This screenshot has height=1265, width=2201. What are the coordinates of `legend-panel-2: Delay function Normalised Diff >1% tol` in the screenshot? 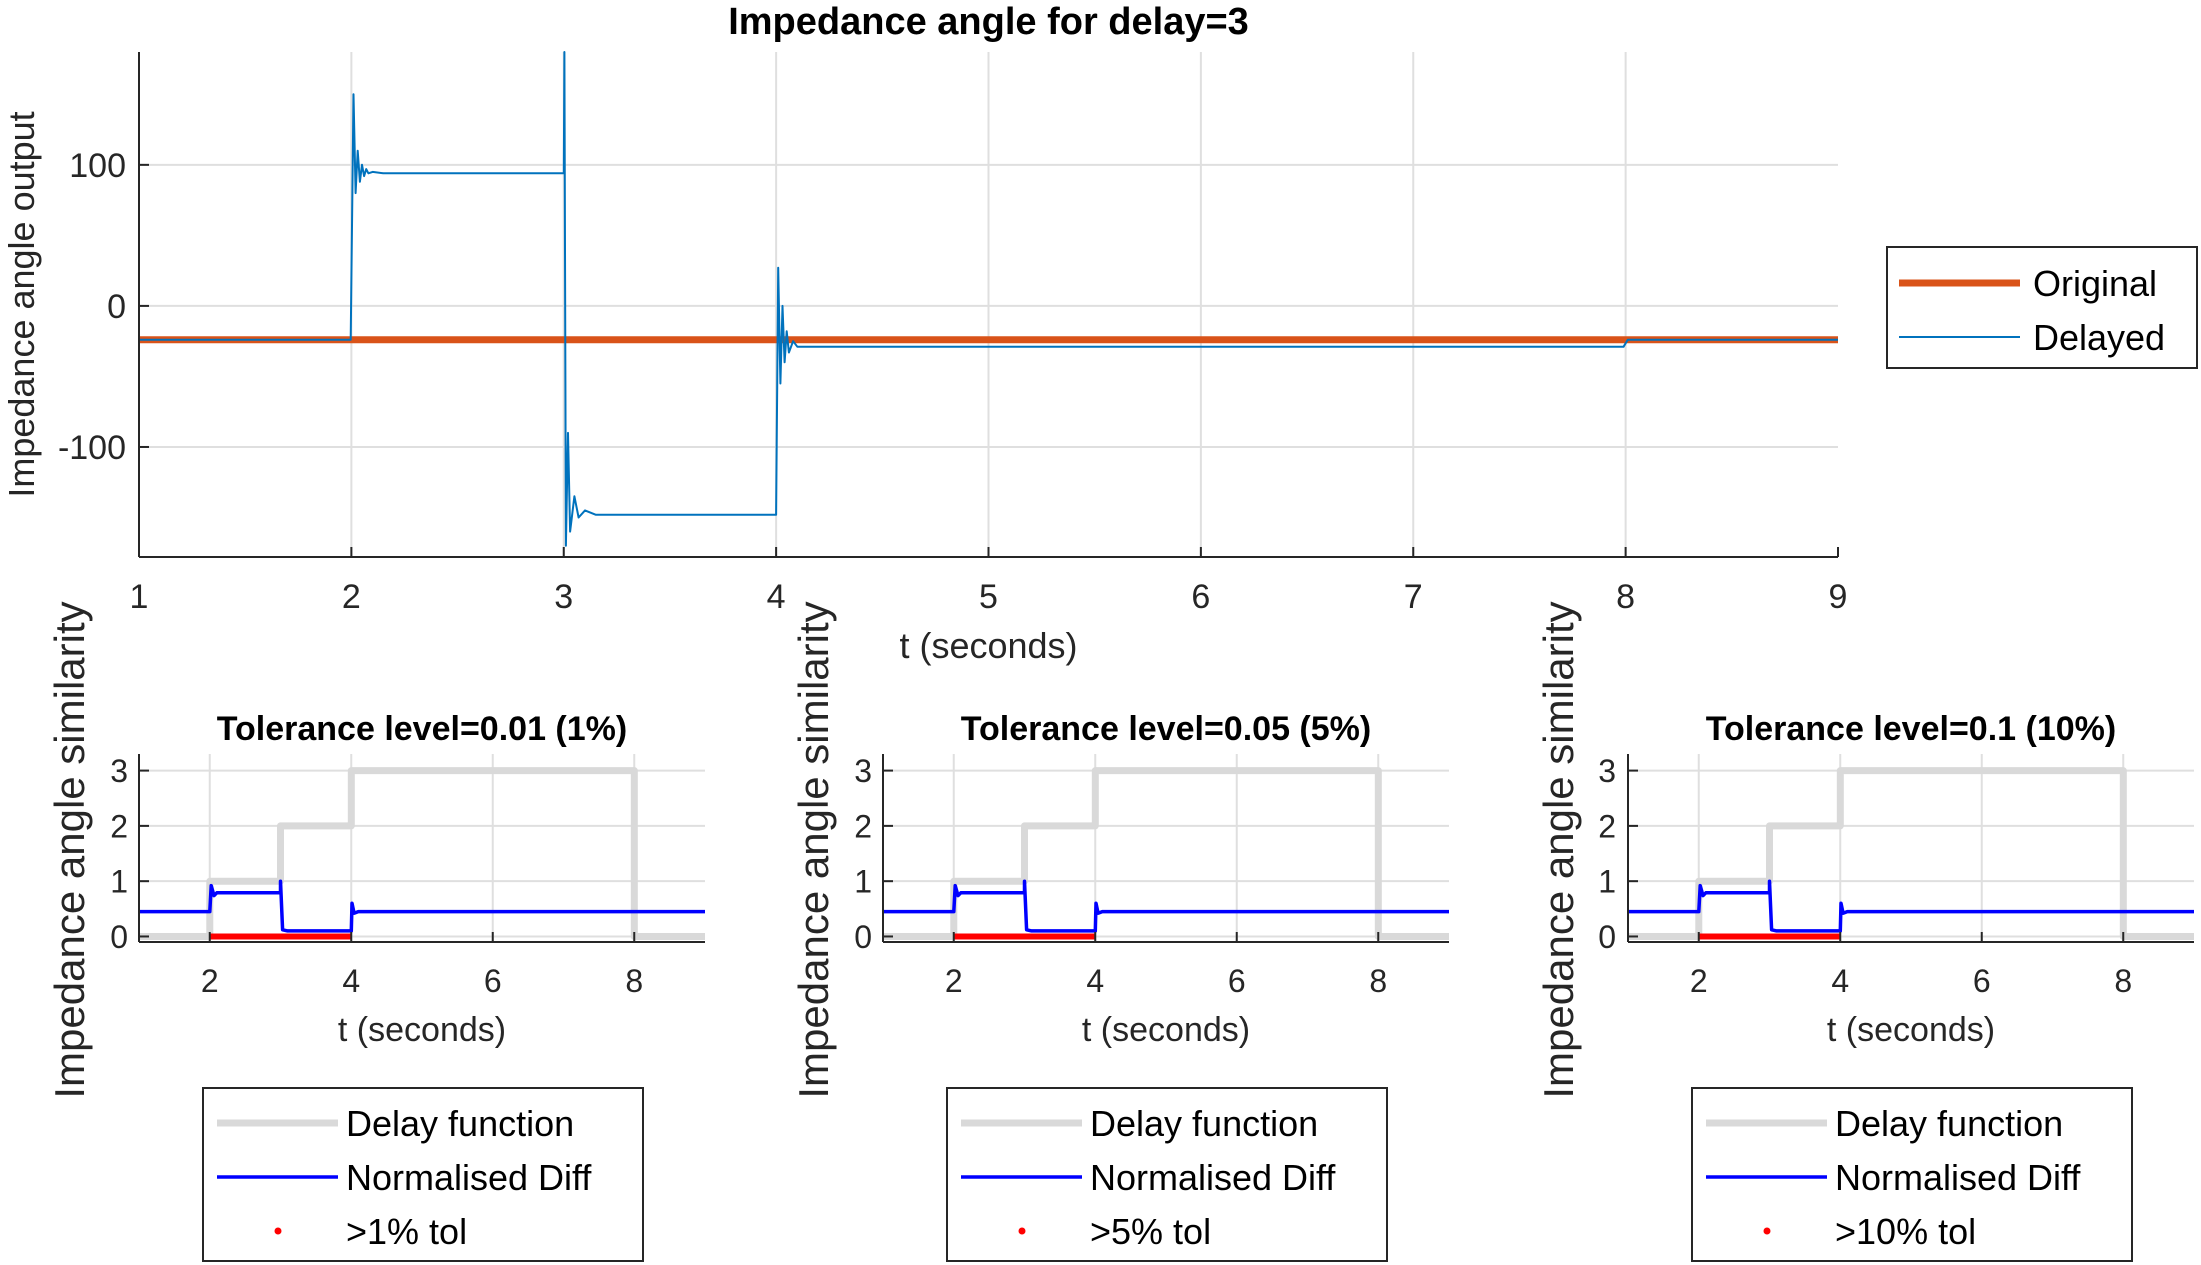 It's located at (423, 1174).